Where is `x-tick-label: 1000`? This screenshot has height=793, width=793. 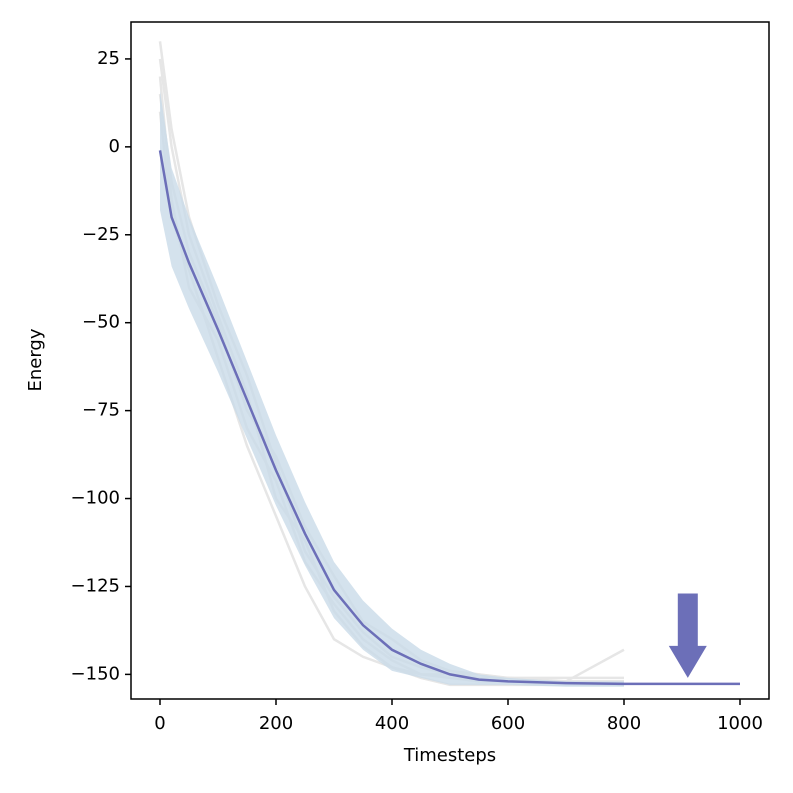 x-tick-label: 1000 is located at coordinates (740, 723).